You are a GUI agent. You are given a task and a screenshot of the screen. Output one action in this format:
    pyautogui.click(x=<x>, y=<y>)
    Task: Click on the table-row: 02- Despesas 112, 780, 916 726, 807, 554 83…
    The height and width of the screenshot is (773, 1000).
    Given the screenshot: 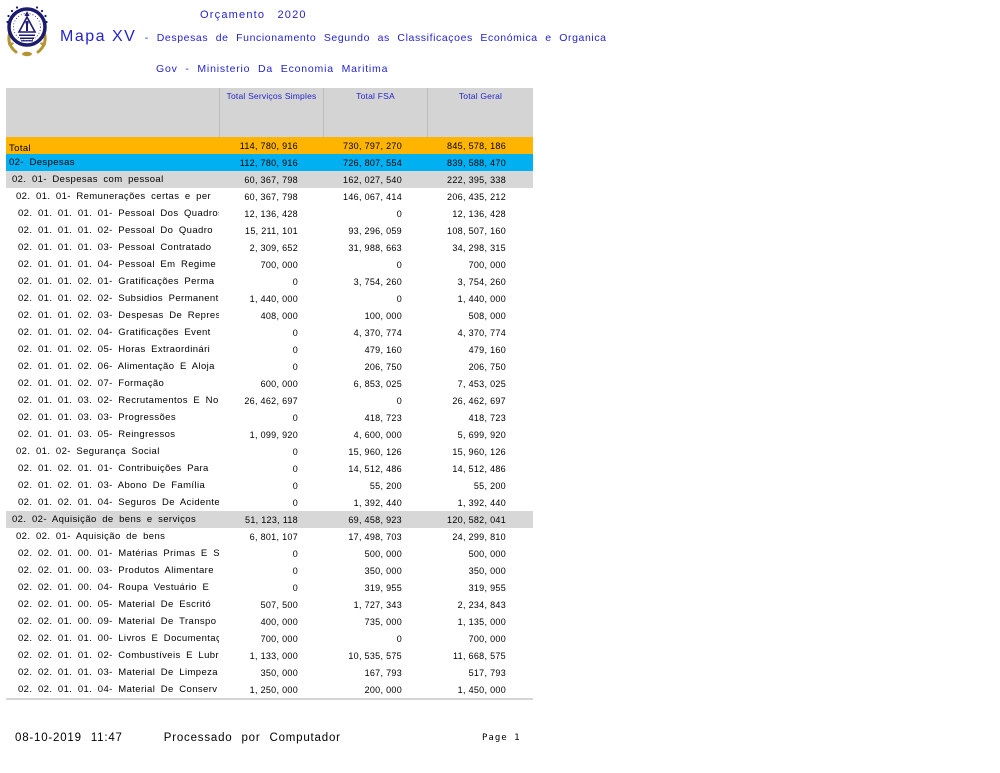 What is the action you would take?
    pyautogui.click(x=269, y=162)
    